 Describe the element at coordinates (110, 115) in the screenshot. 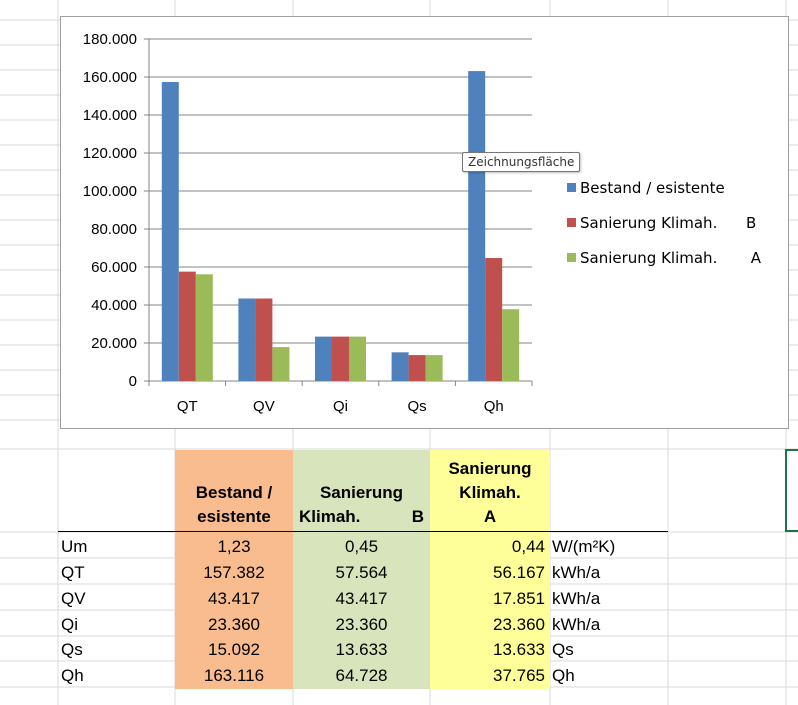

I see `y-tick-label: 140.000` at that location.